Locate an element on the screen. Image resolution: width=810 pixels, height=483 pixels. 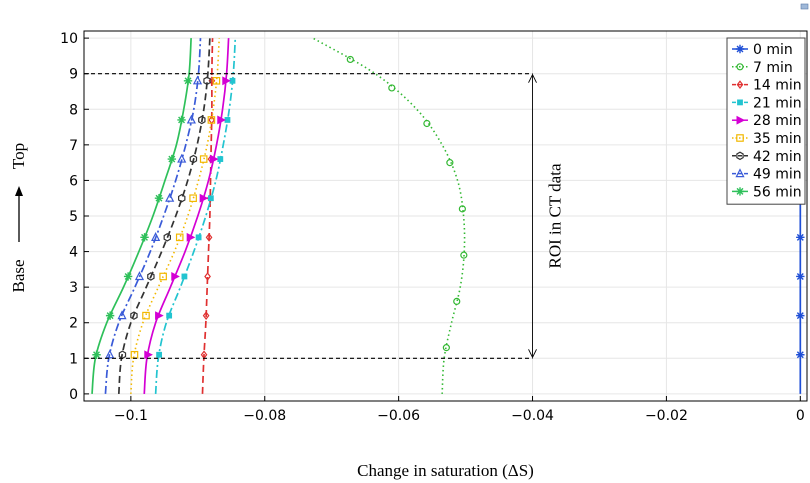
legend-label: 7 min is located at coordinates (773, 68).